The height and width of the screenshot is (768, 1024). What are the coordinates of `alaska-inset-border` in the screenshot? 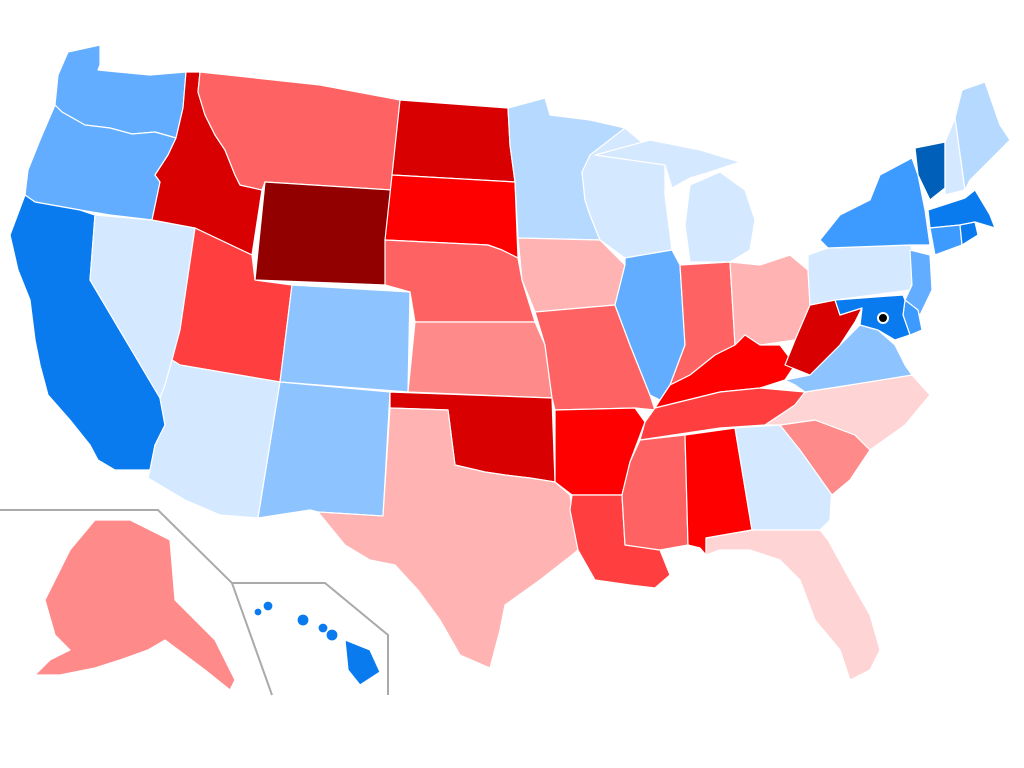 It's located at (136, 602).